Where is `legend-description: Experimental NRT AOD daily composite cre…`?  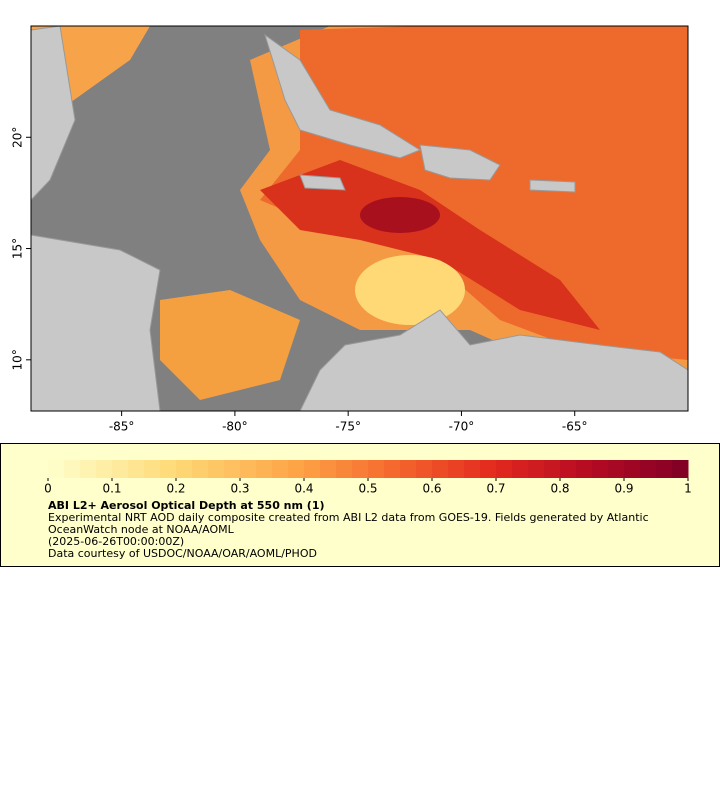
legend-description: Experimental NRT AOD daily composite cre… is located at coordinates (348, 523).